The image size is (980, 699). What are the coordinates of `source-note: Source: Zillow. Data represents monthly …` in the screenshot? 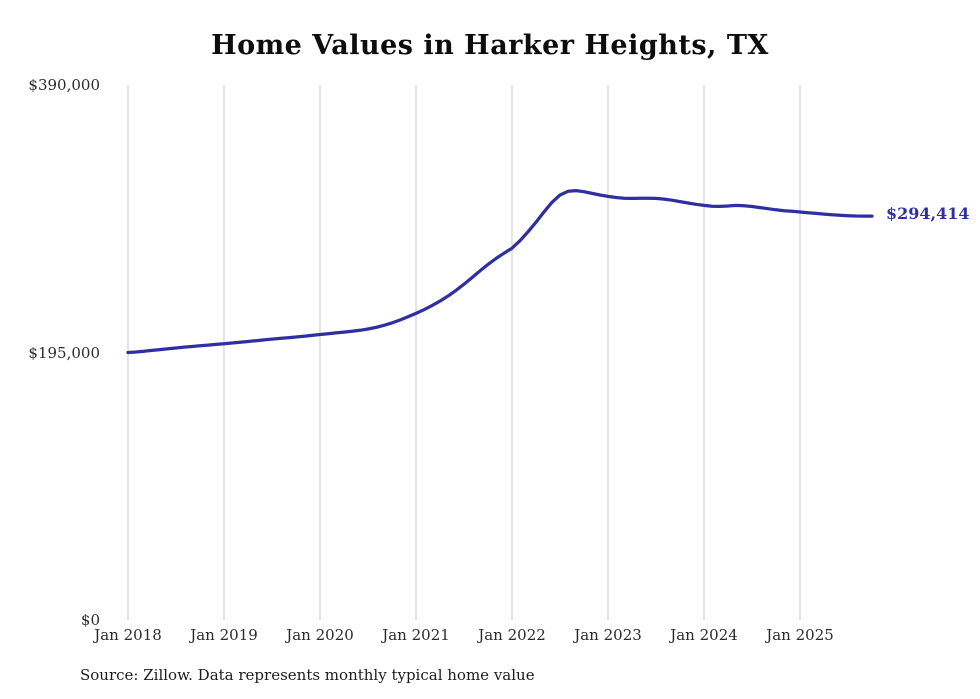 It's located at (307, 675).